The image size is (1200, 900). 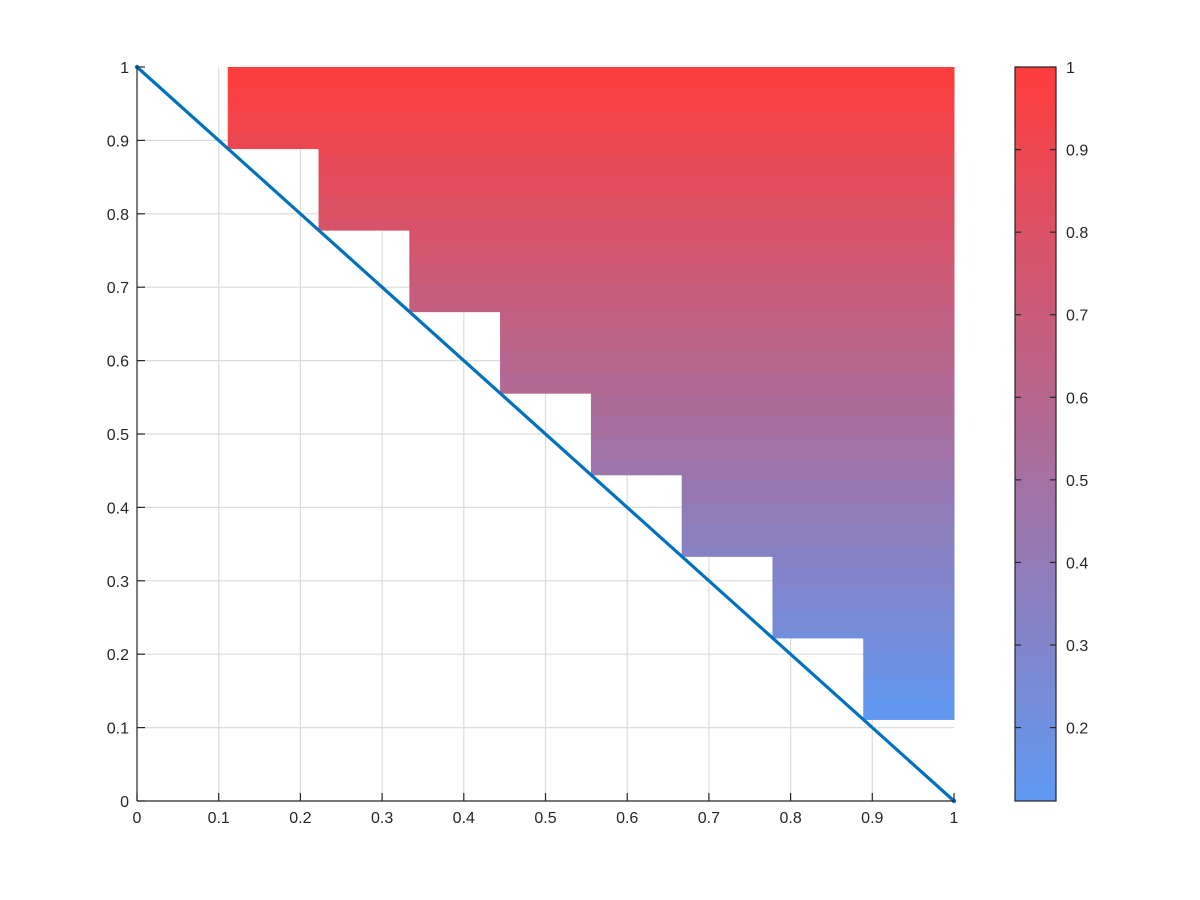 What do you see at coordinates (382, 818) in the screenshot?
I see `x-tick-label: 0.3` at bounding box center [382, 818].